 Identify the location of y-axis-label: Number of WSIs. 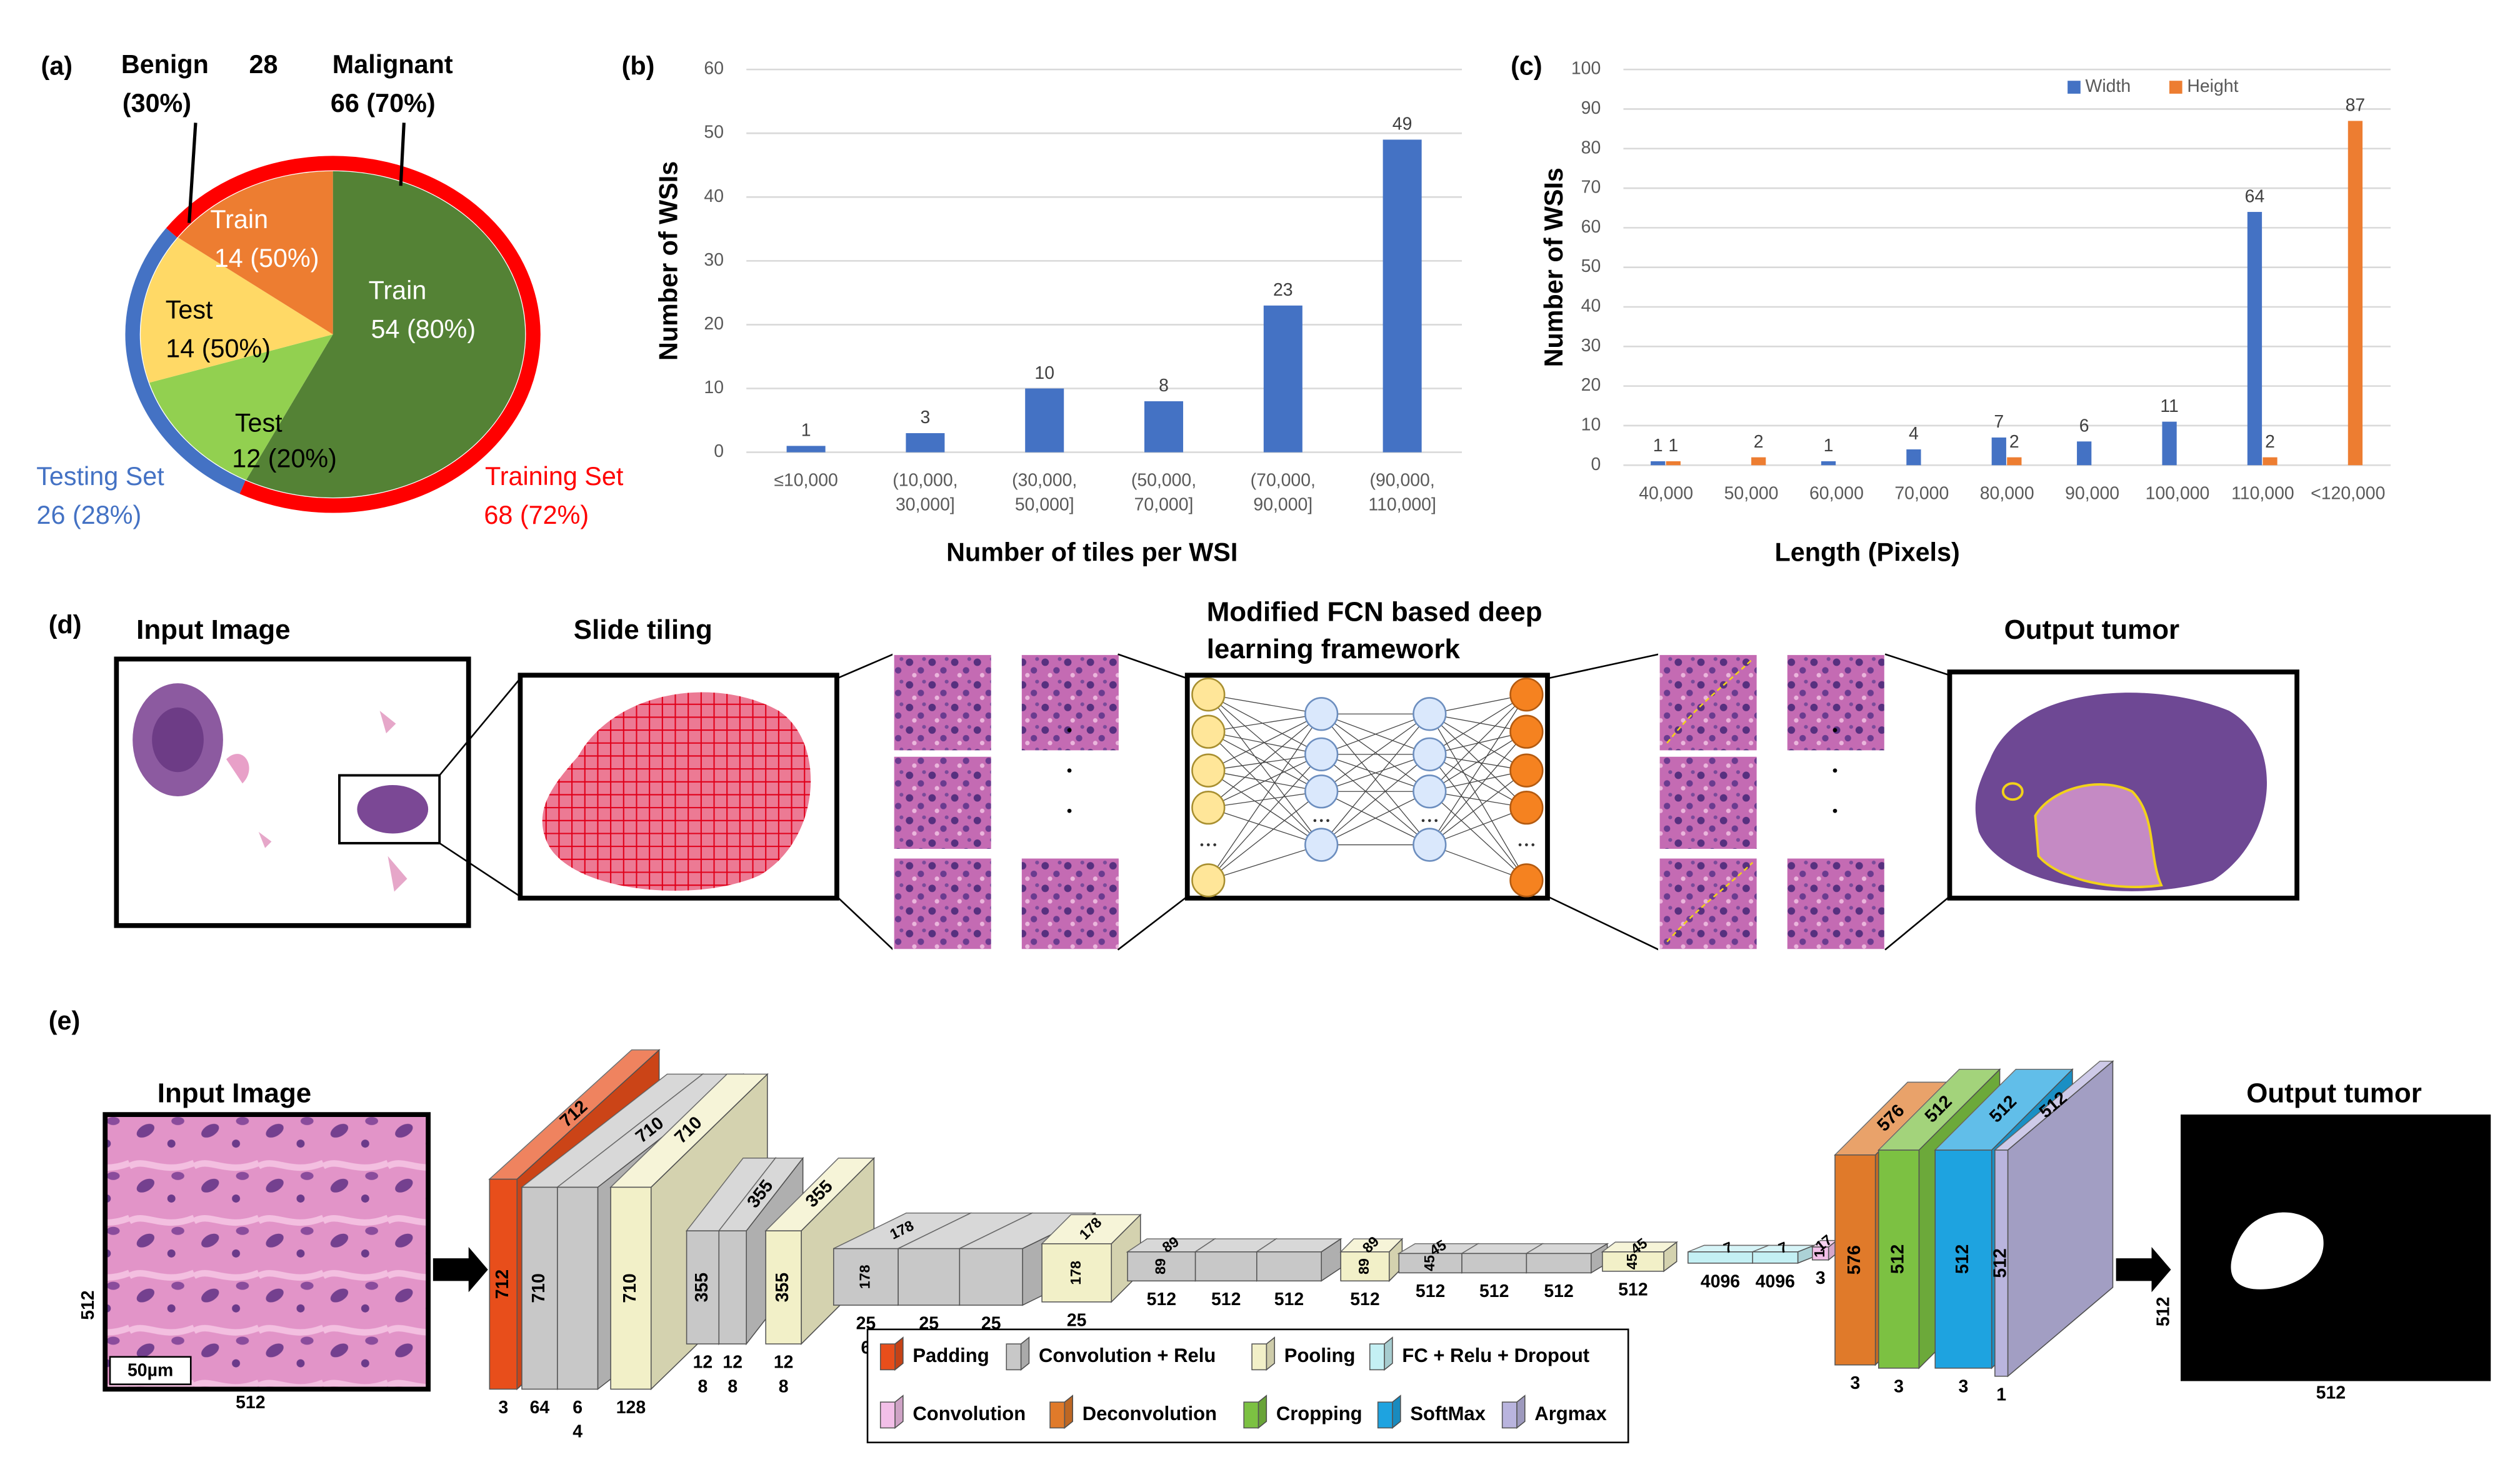
(1554, 267).